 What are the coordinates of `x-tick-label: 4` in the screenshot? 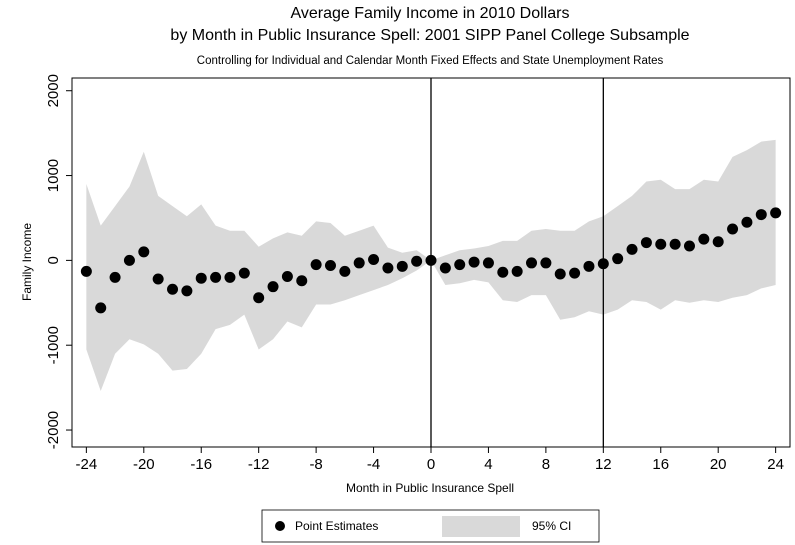 It's located at (488, 464).